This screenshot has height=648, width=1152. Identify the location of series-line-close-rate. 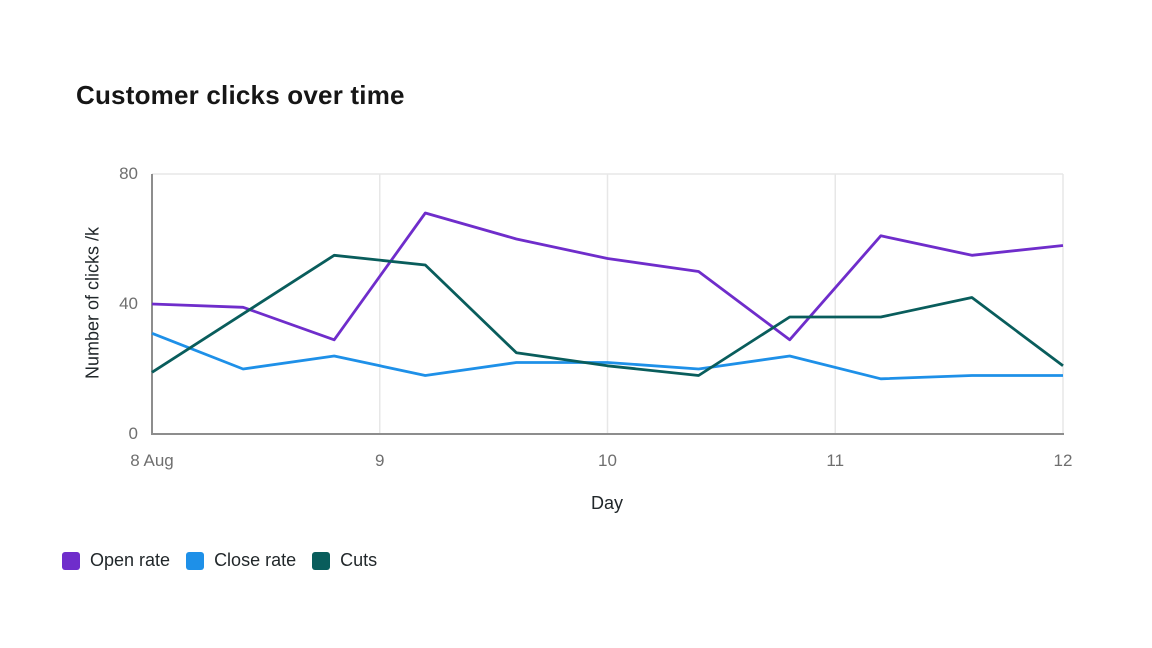
(607, 356).